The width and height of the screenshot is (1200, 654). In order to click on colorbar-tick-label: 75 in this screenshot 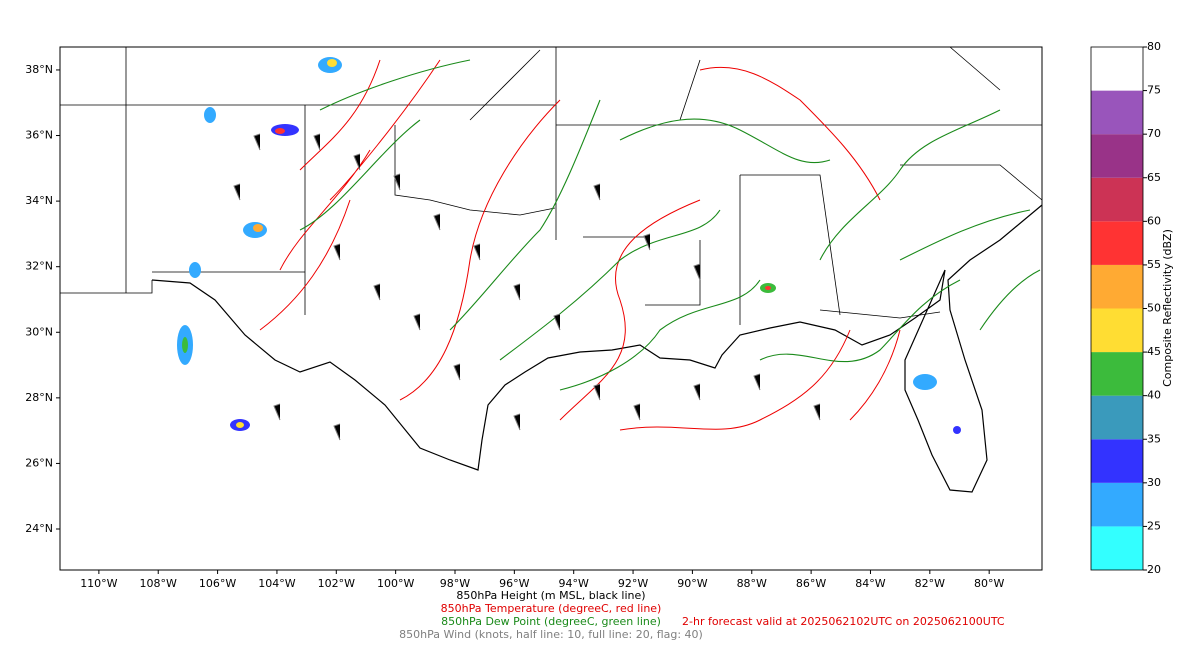, I will do `click(1154, 90)`.